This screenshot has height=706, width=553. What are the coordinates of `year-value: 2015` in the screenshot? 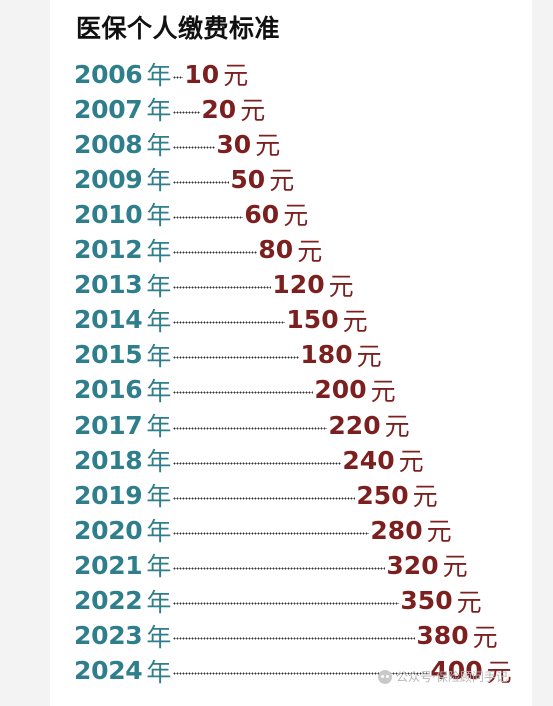 It's located at (108, 355).